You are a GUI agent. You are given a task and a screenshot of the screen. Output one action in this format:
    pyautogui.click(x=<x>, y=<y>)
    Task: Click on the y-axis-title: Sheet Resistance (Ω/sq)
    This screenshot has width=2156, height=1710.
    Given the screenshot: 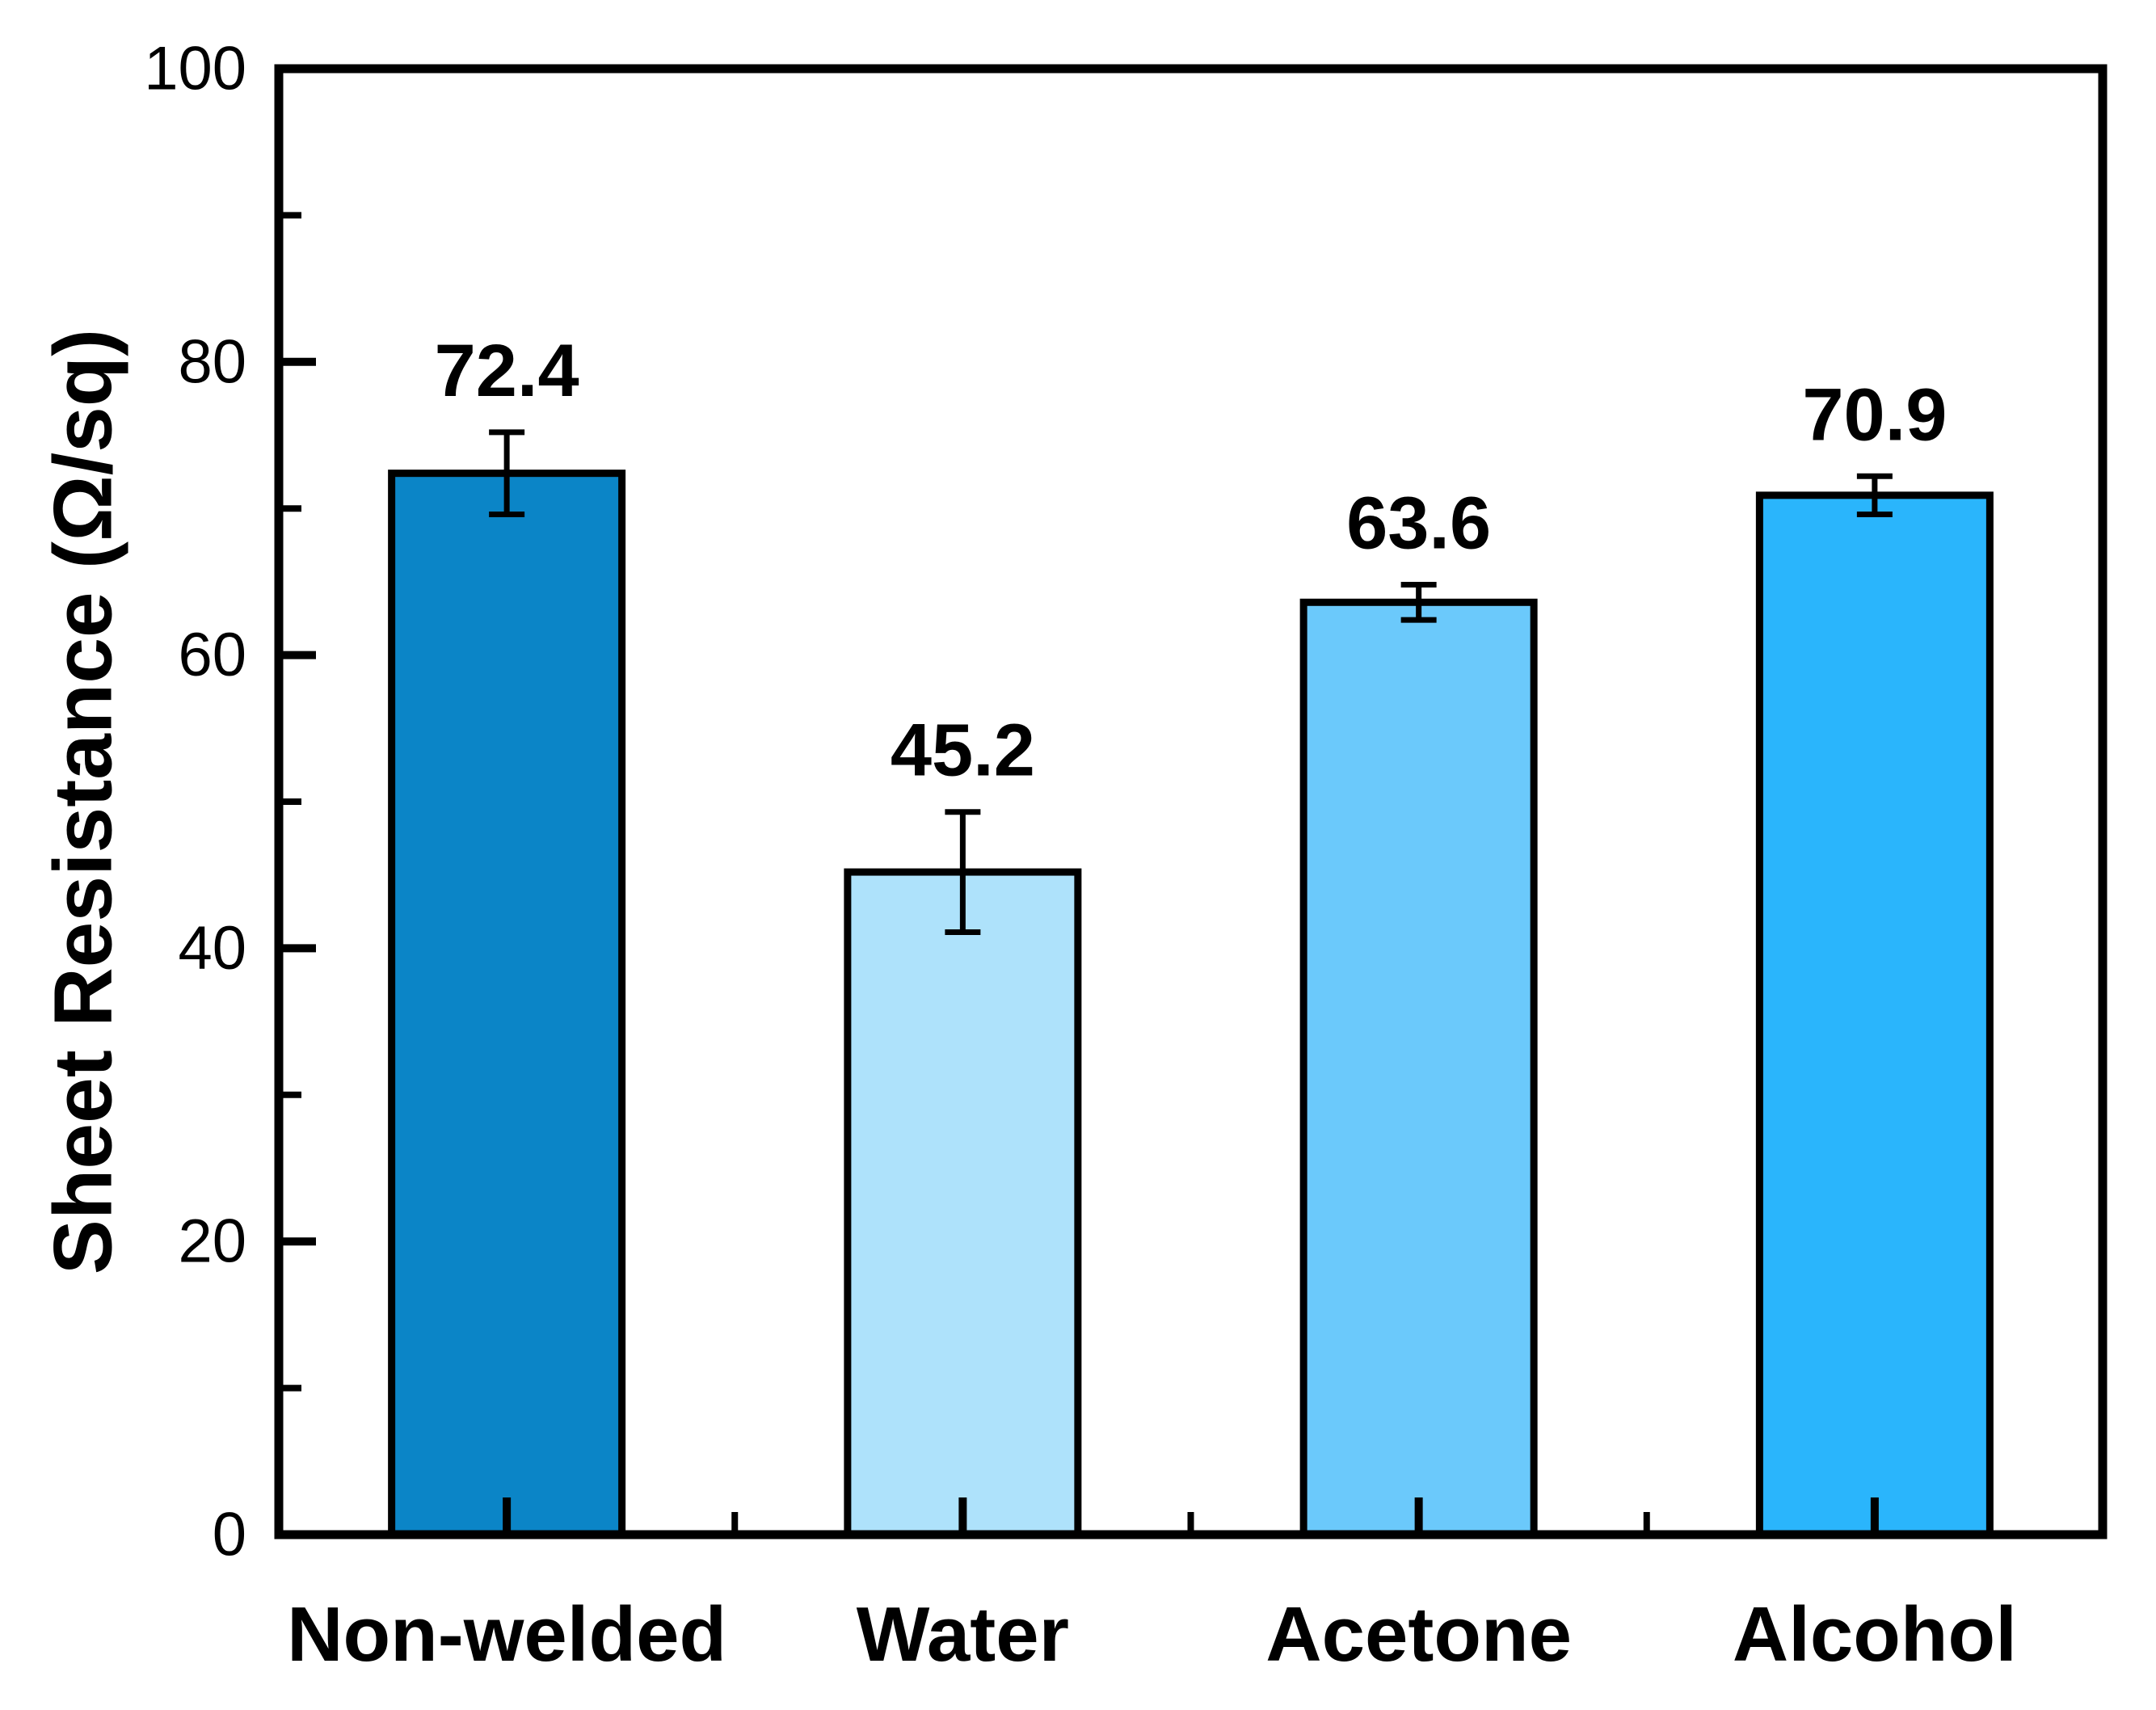 What is the action you would take?
    pyautogui.click(x=82, y=801)
    